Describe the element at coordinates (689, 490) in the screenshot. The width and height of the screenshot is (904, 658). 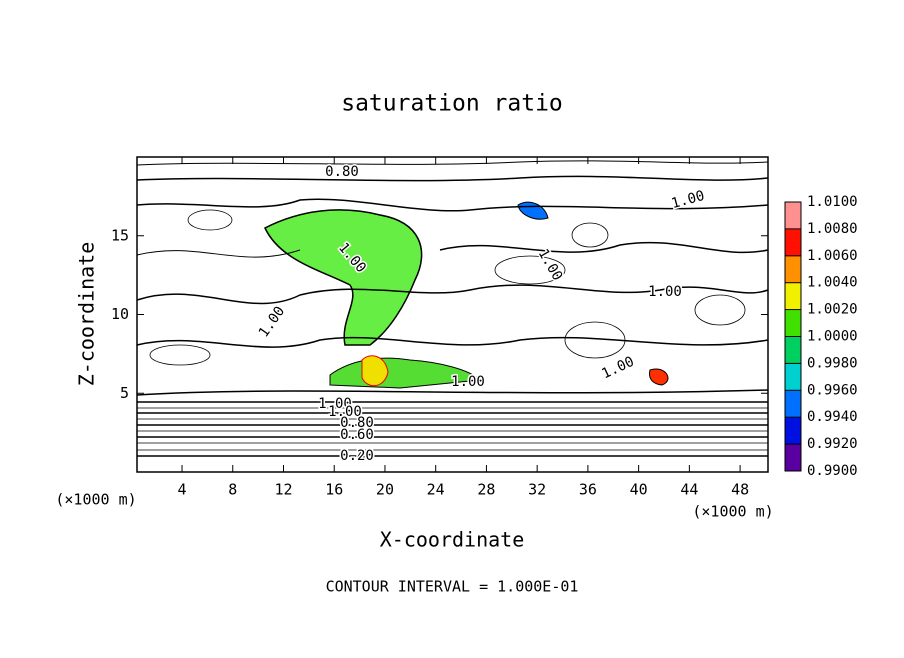
I see `x-tick-label: 44` at that location.